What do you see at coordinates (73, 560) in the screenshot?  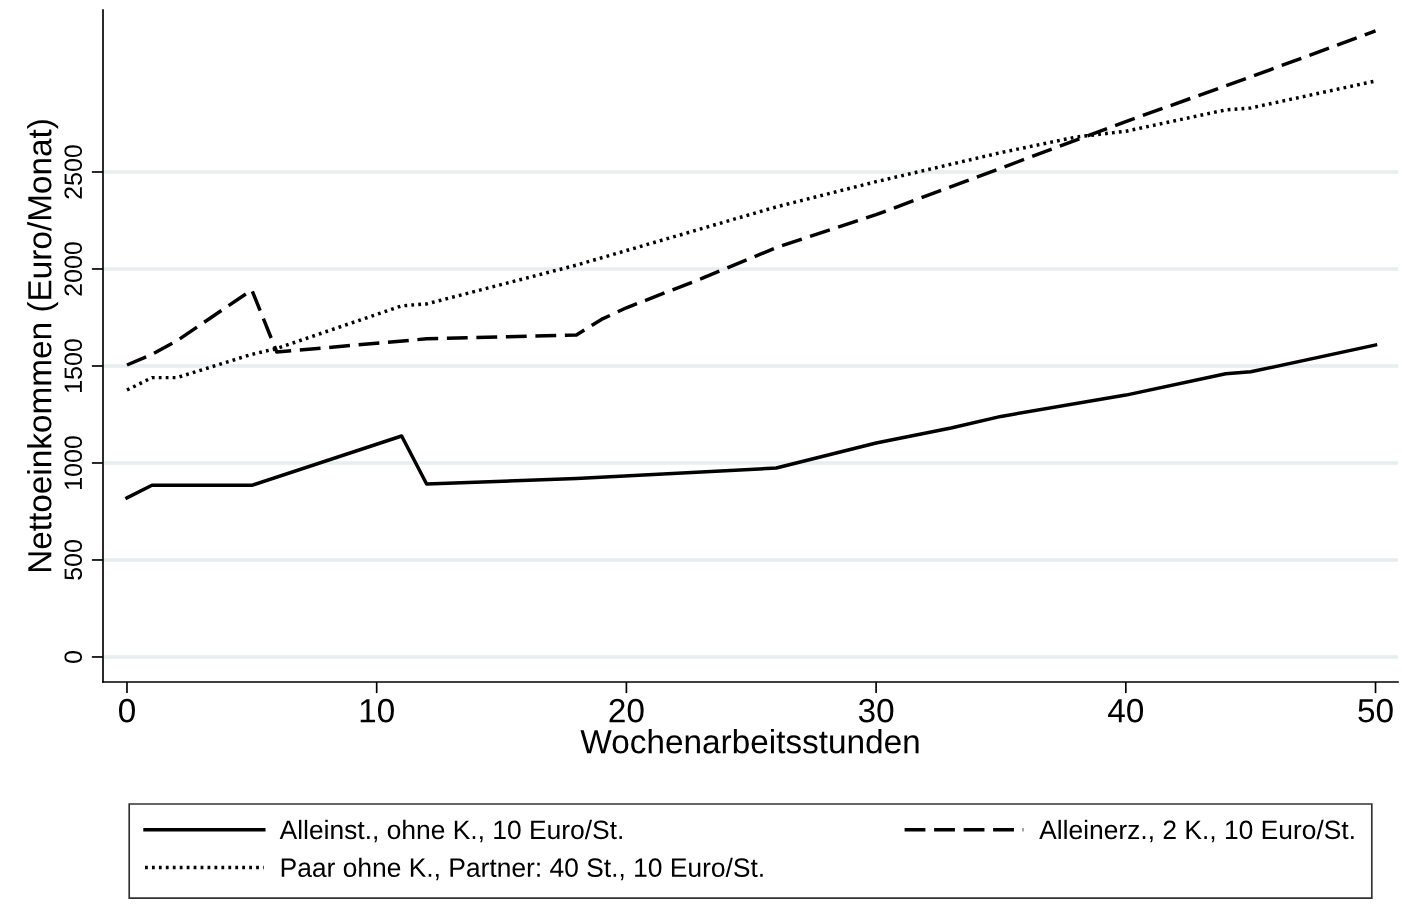 I see `y-tick-label: 500` at bounding box center [73, 560].